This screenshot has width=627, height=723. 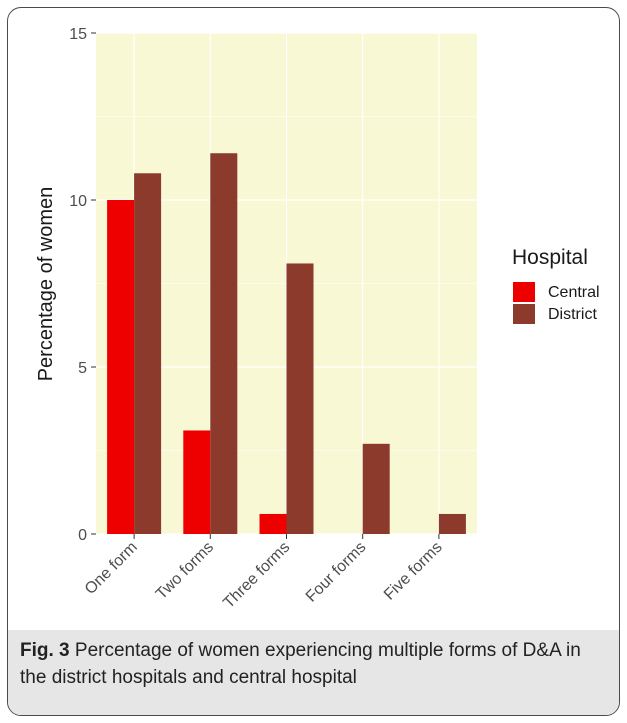 I want to click on y-axis-label: Percentage of women, so click(x=46, y=284).